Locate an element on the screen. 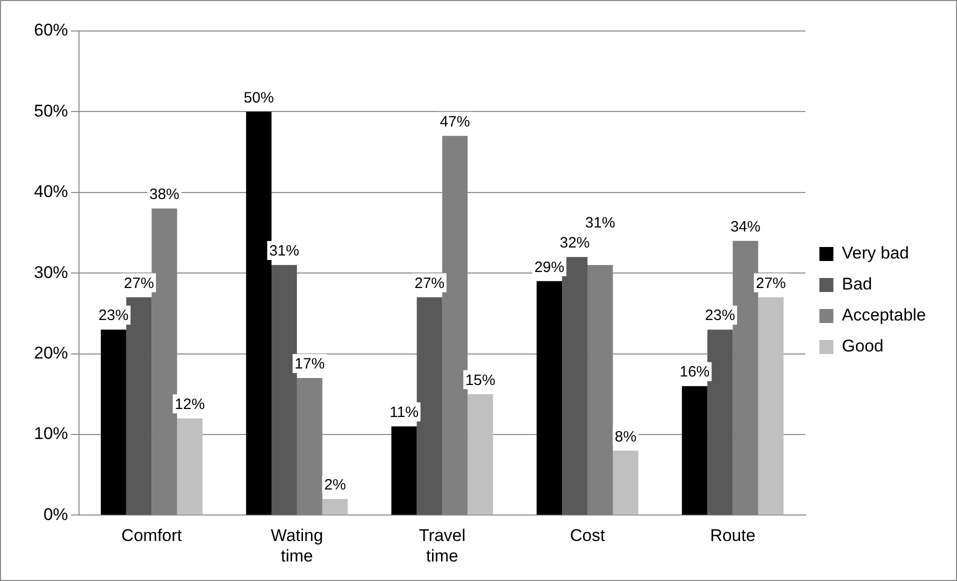 Image resolution: width=957 pixels, height=581 pixels. legend-label: Acceptable is located at coordinates (884, 315).